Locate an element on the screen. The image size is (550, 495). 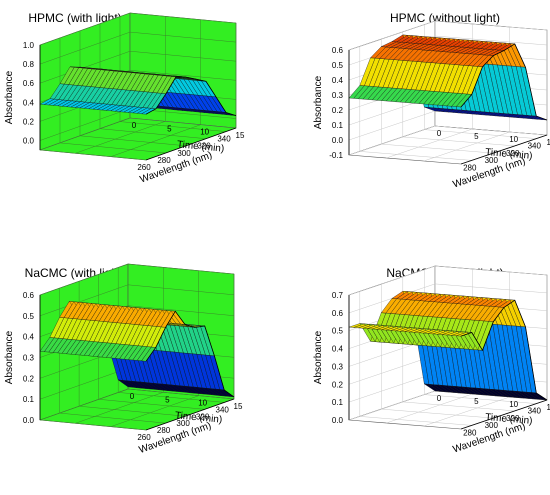
chart-title: HPMC (with light) is located at coordinates (74, 18).